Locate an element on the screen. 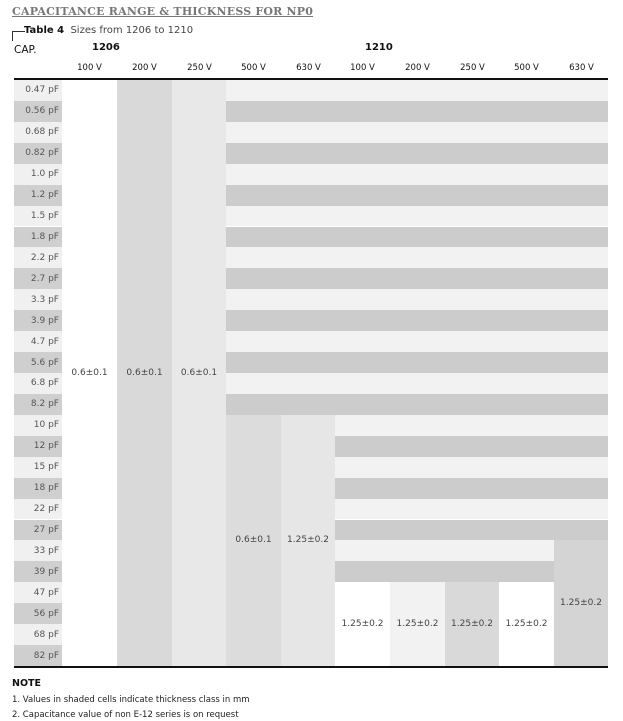 The height and width of the screenshot is (721, 623). voltage-header: 500 V is located at coordinates (253, 68).